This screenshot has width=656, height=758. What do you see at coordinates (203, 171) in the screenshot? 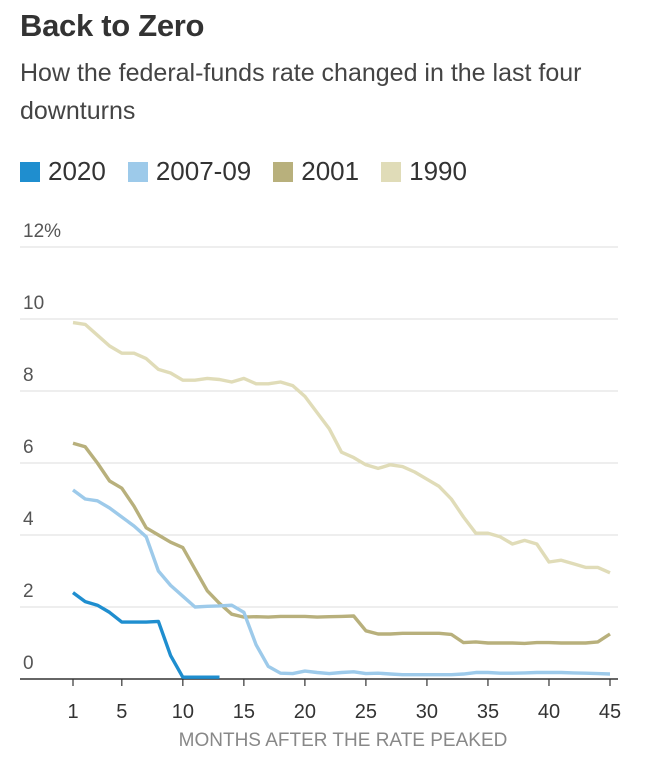
I see `legend-label-2007-09: 2007-09` at bounding box center [203, 171].